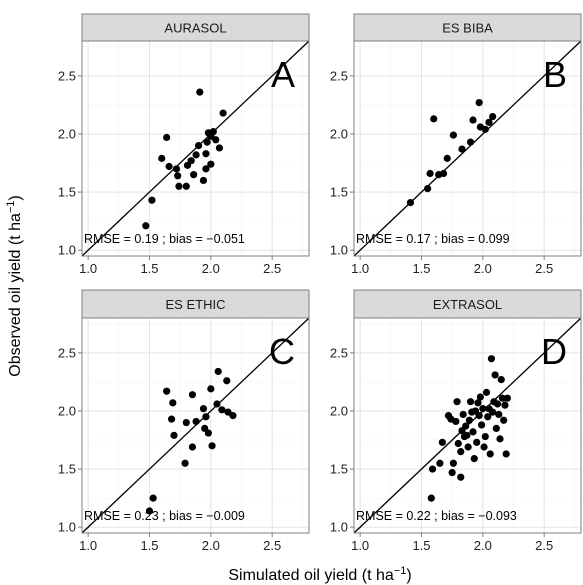 The width and height of the screenshot is (583, 585). What do you see at coordinates (339, 250) in the screenshot?
I see `y-tick-label: 1.0` at bounding box center [339, 250].